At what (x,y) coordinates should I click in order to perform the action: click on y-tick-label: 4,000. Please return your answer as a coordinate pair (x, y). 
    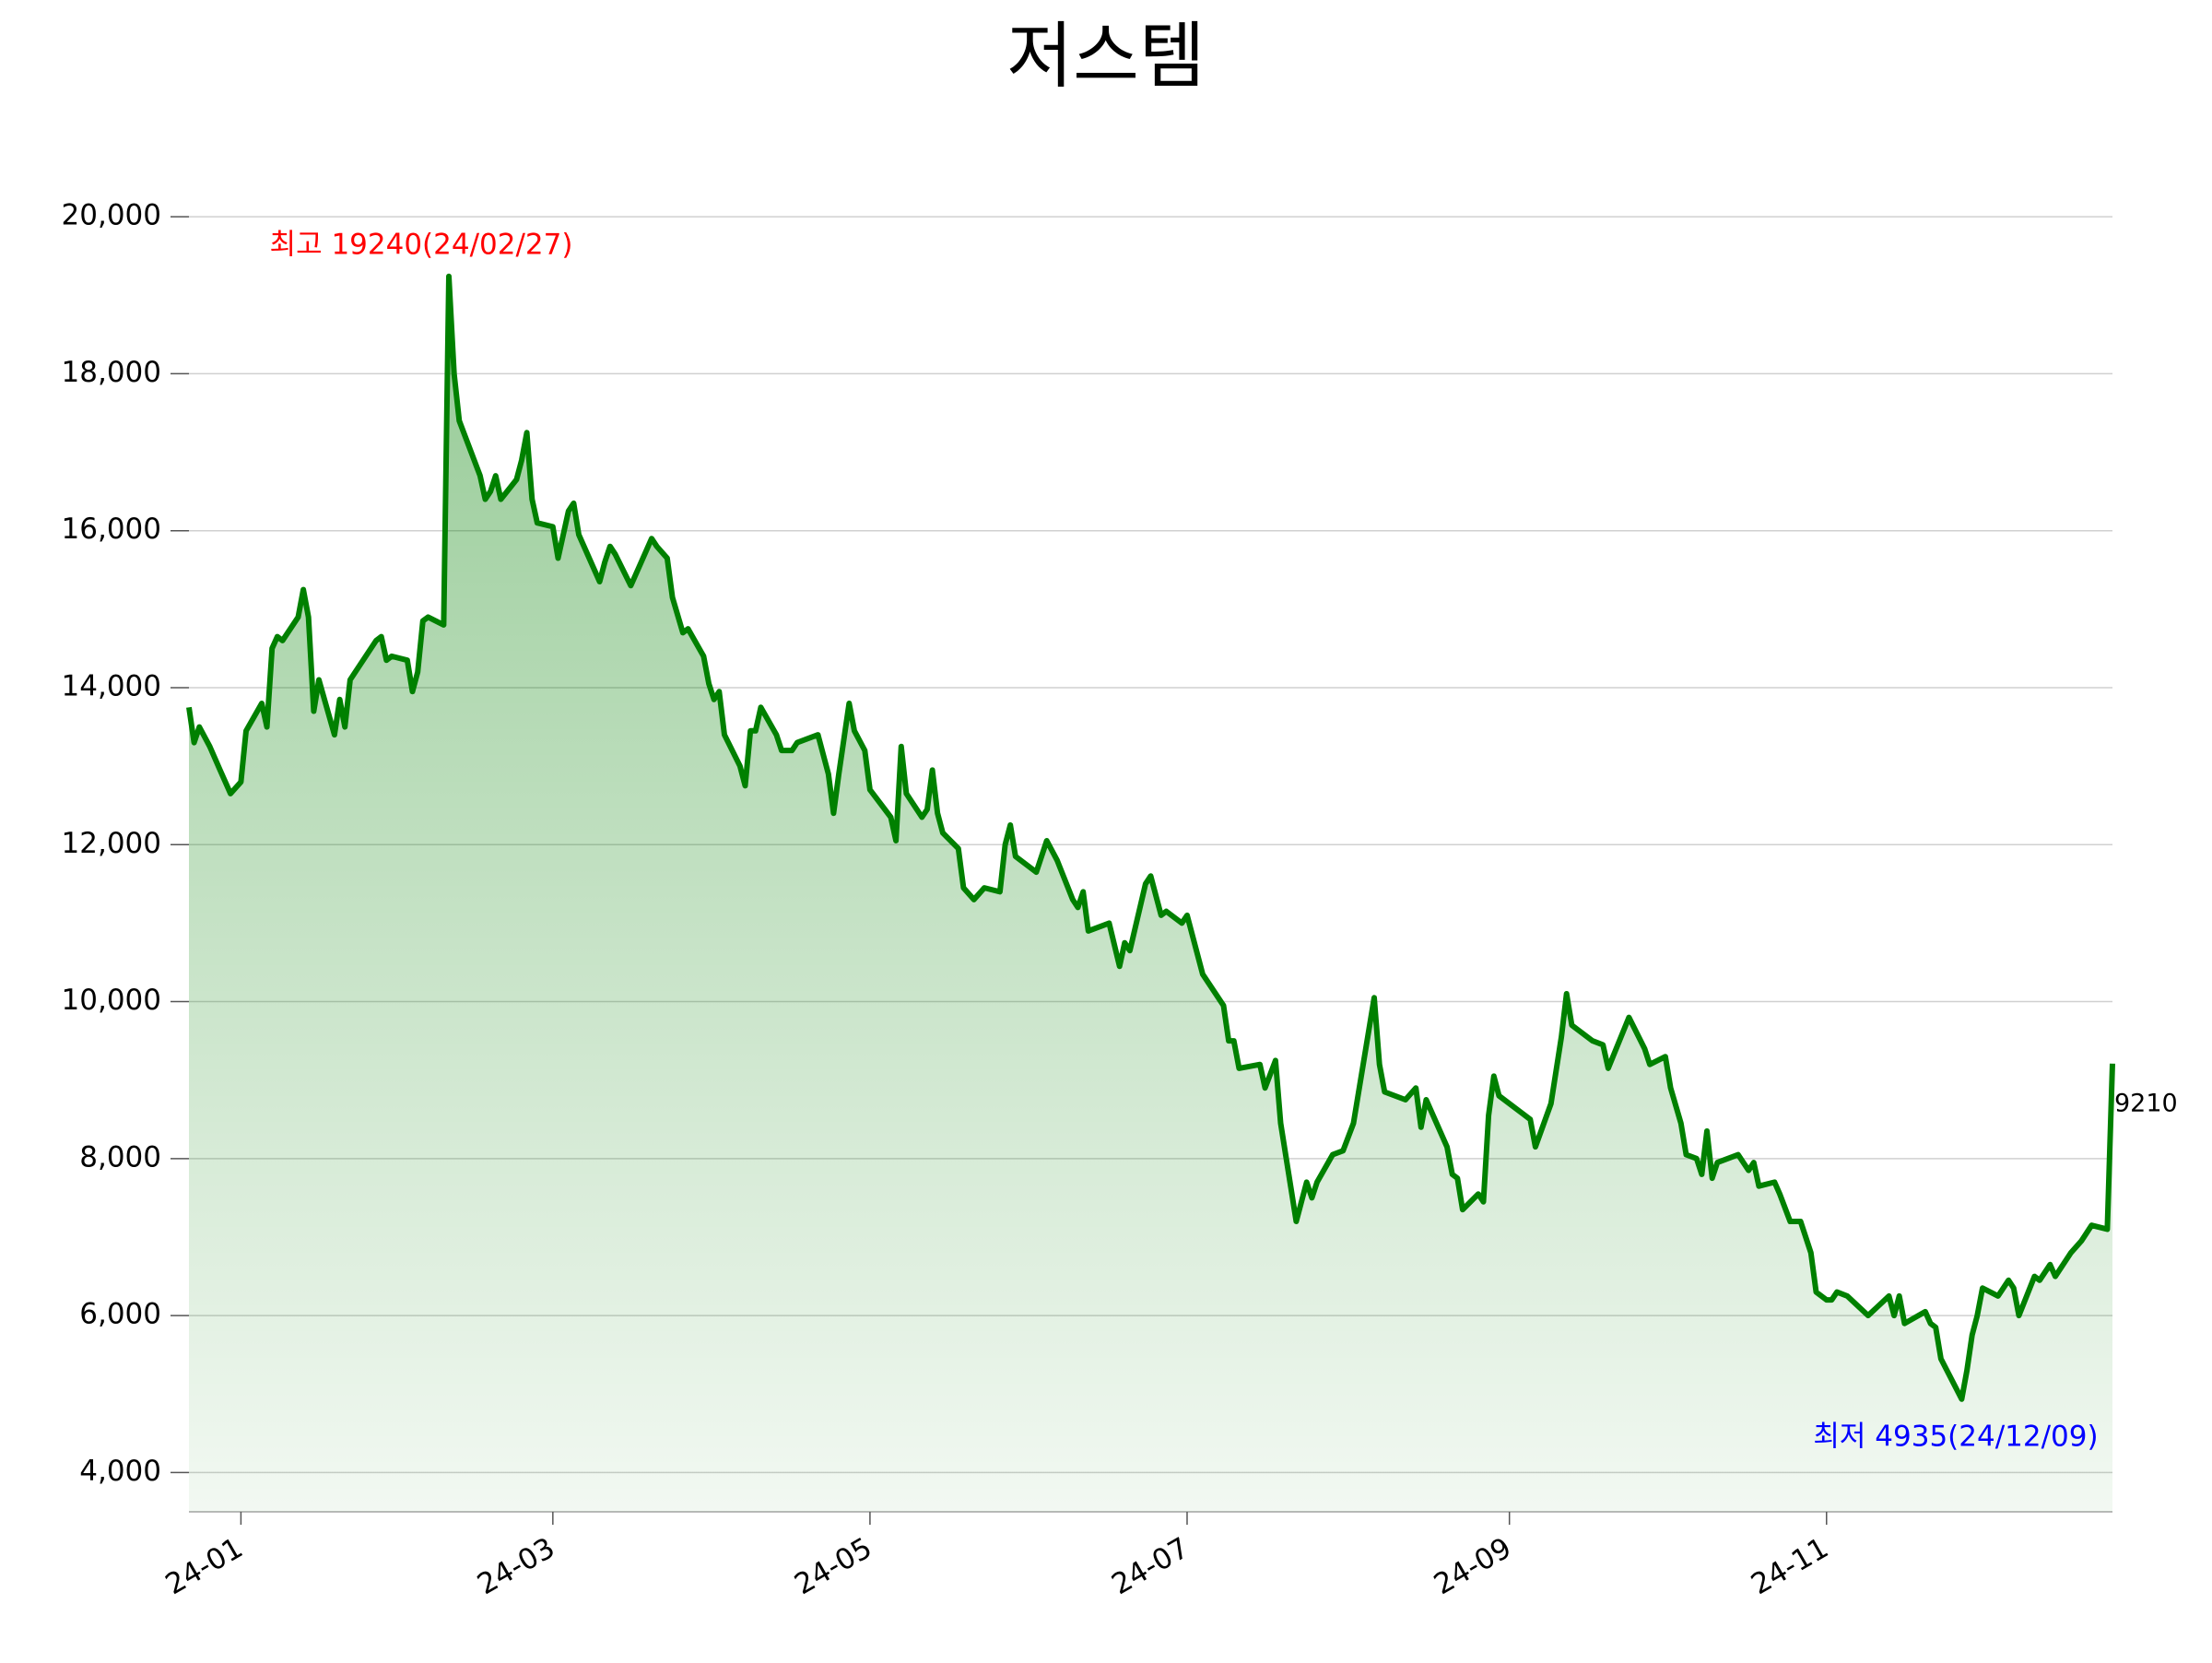
    Looking at the image, I should click on (120, 1471).